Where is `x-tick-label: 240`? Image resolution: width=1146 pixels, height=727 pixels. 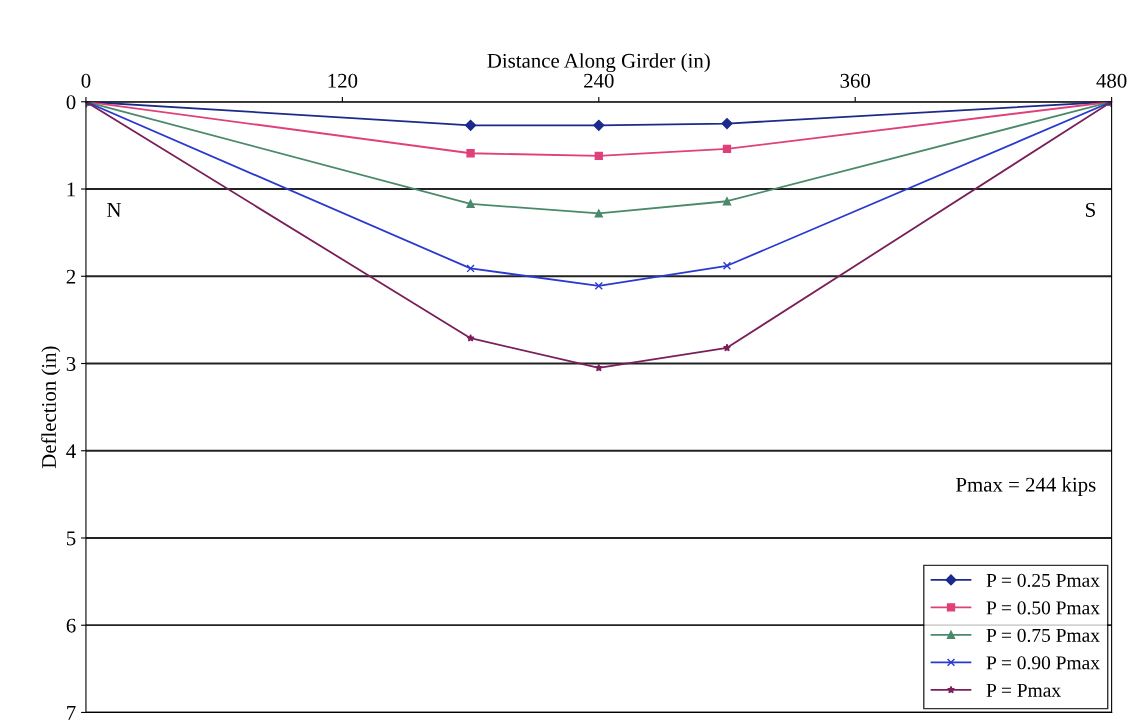 x-tick-label: 240 is located at coordinates (599, 80).